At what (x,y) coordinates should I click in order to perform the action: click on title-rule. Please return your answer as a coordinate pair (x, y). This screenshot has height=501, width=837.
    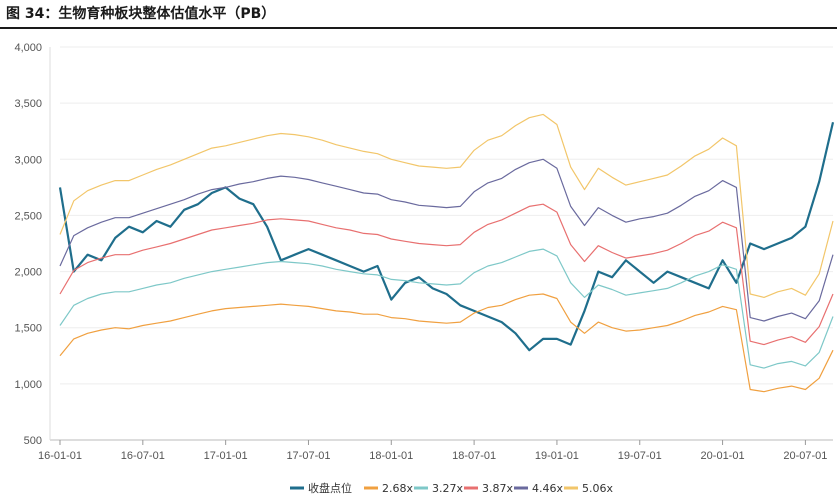
    Looking at the image, I should click on (418, 28).